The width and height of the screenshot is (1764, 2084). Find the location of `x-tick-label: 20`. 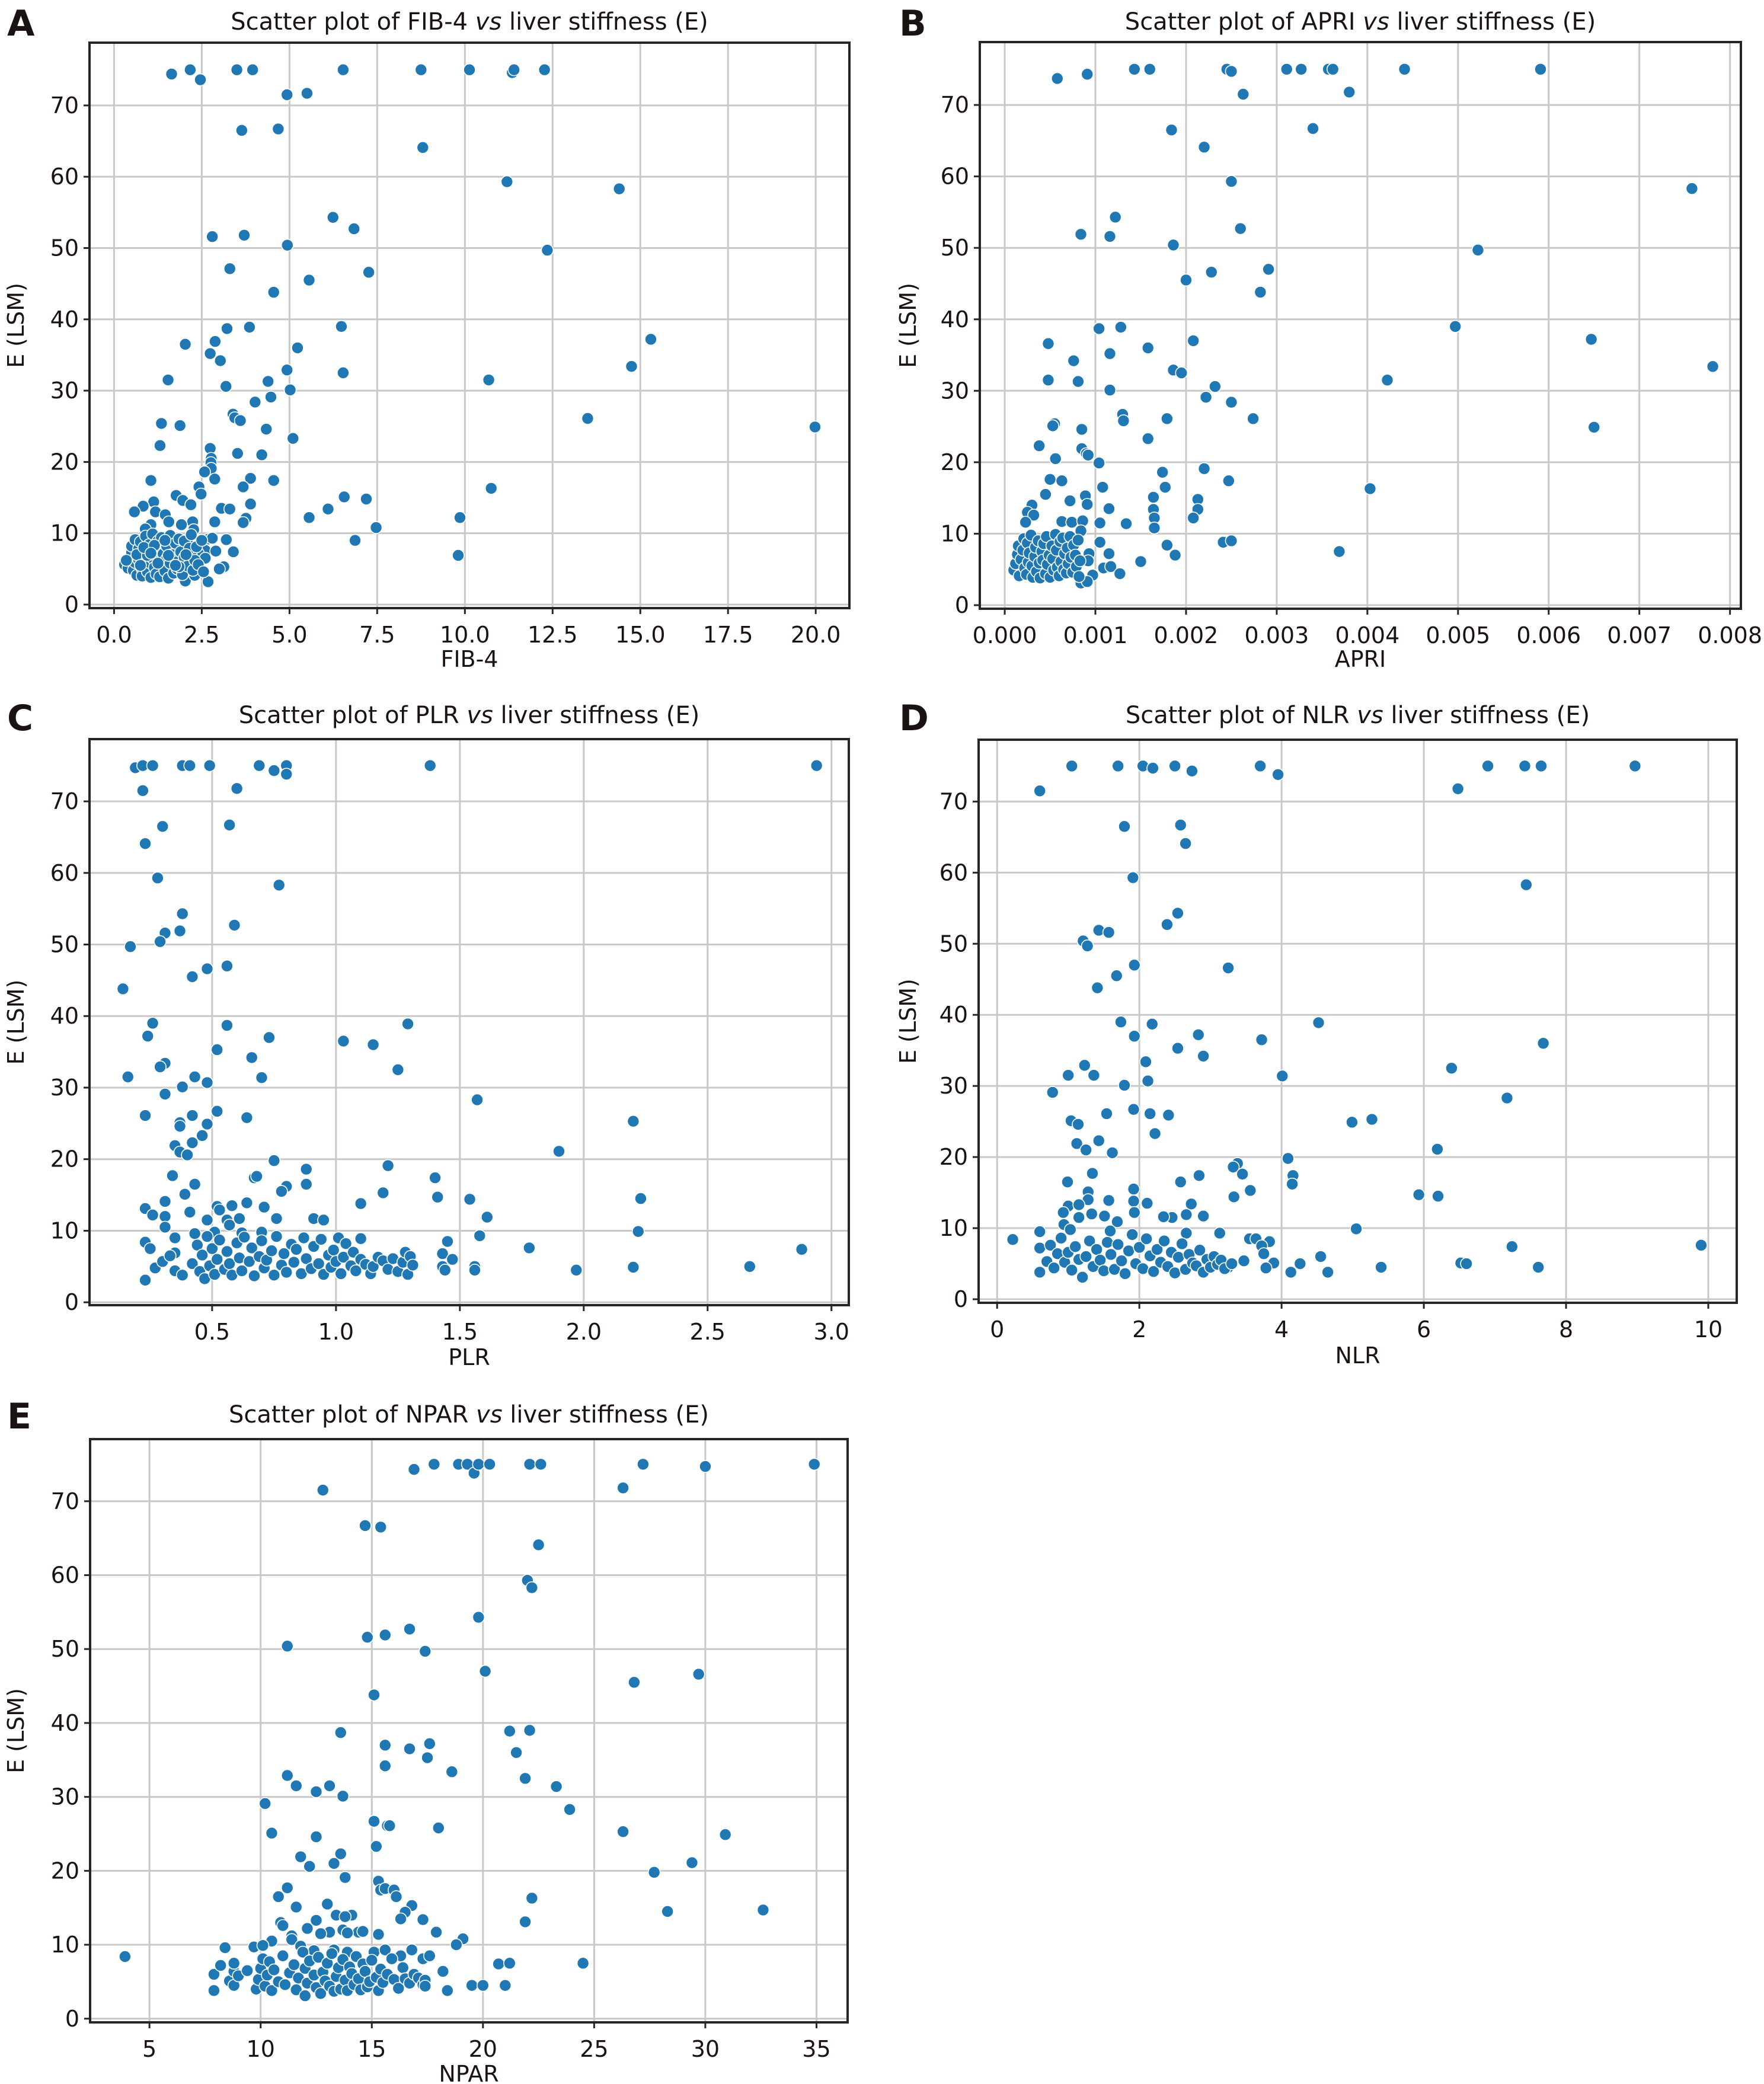

x-tick-label: 20 is located at coordinates (483, 2049).